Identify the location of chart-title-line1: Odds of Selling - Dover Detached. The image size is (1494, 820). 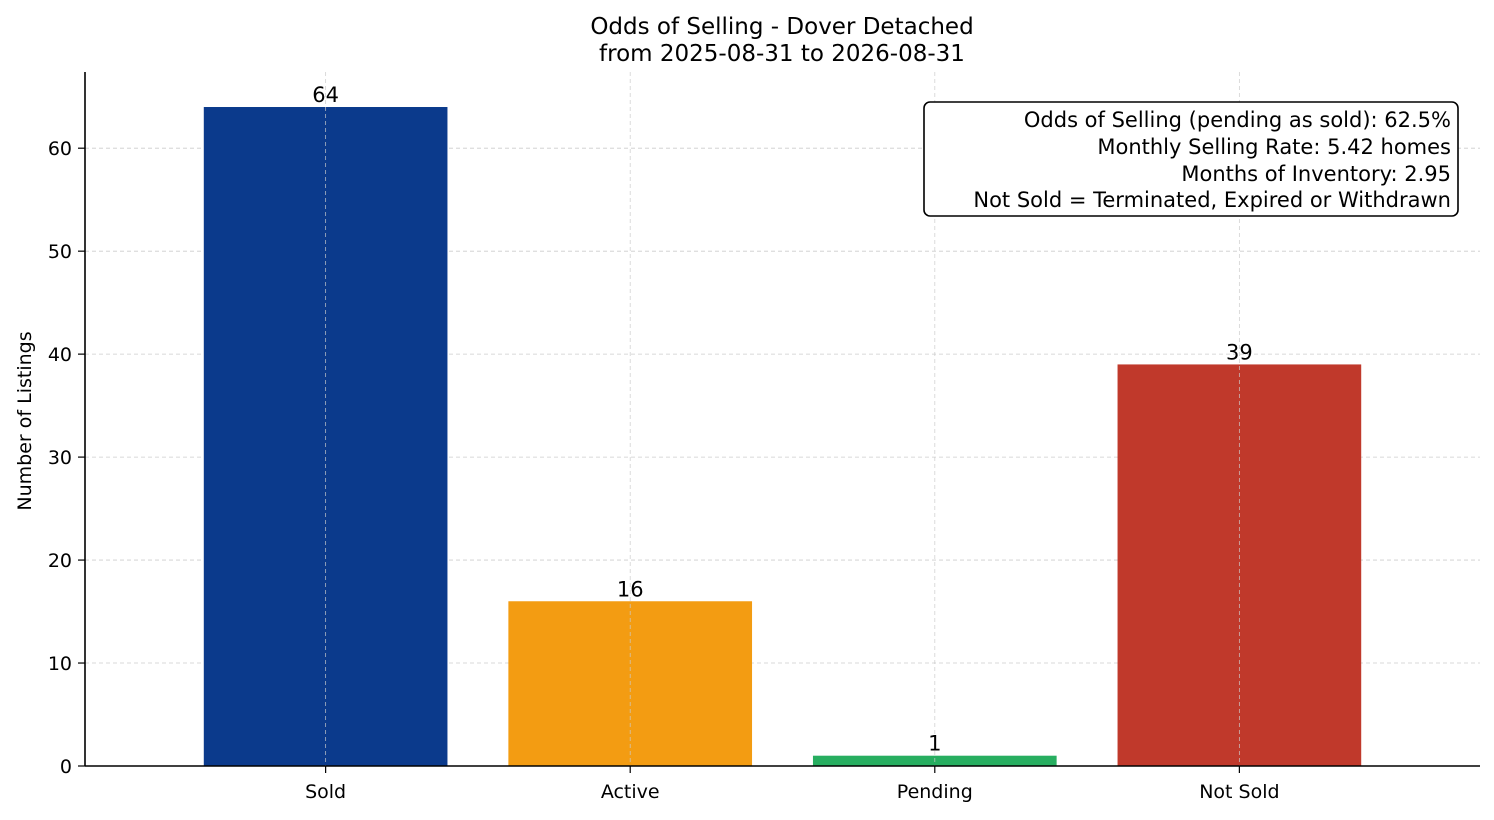
(781, 27).